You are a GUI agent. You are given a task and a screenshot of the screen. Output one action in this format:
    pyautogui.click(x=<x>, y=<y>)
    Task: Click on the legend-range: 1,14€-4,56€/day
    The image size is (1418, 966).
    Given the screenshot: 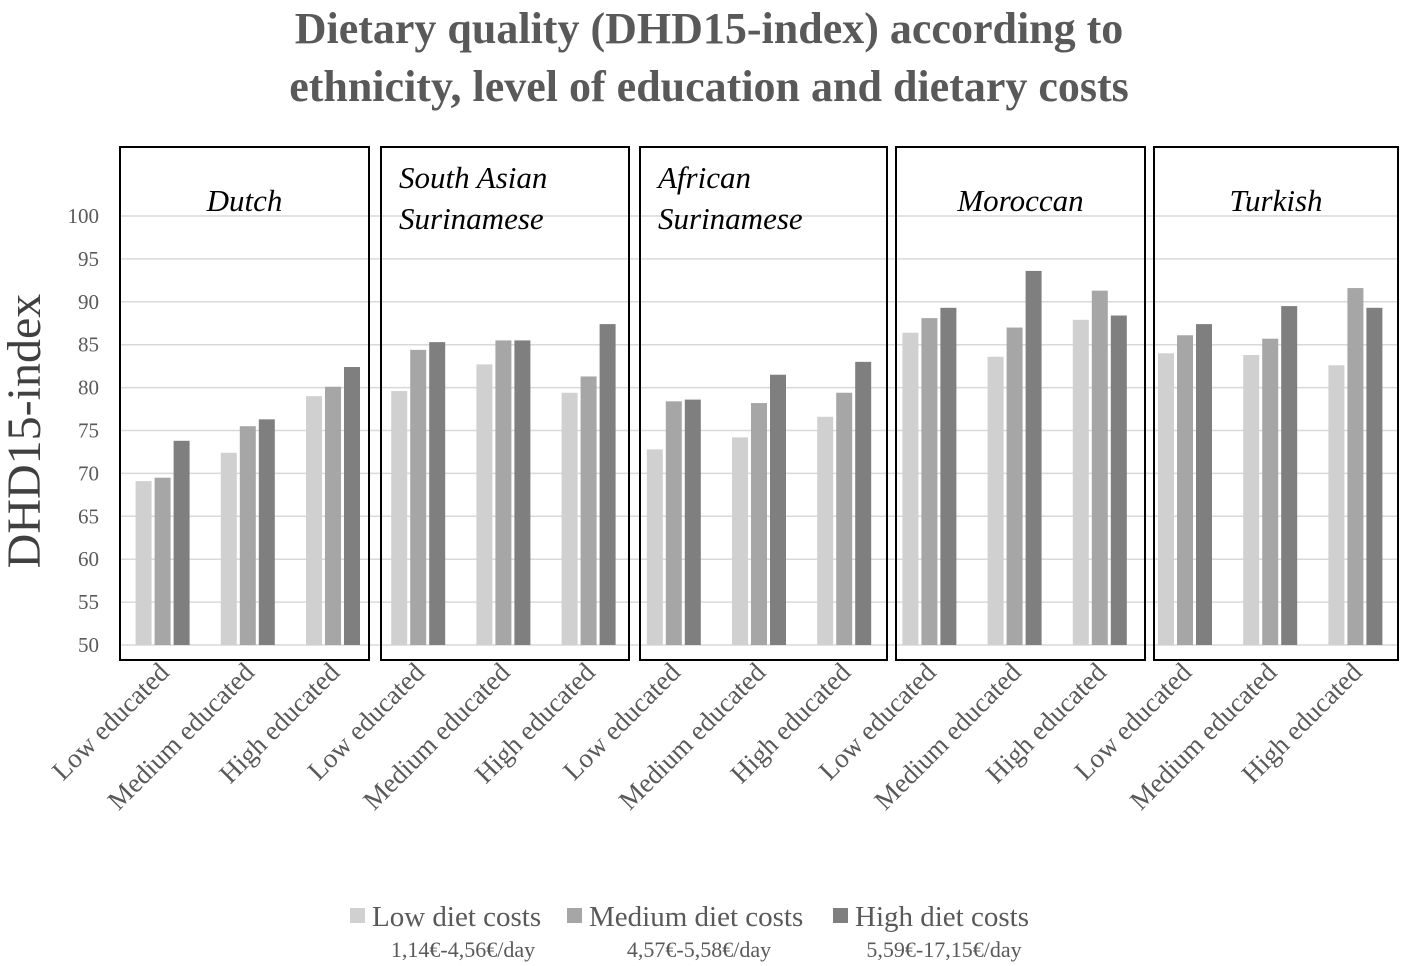 What is the action you would take?
    pyautogui.click(x=463, y=949)
    